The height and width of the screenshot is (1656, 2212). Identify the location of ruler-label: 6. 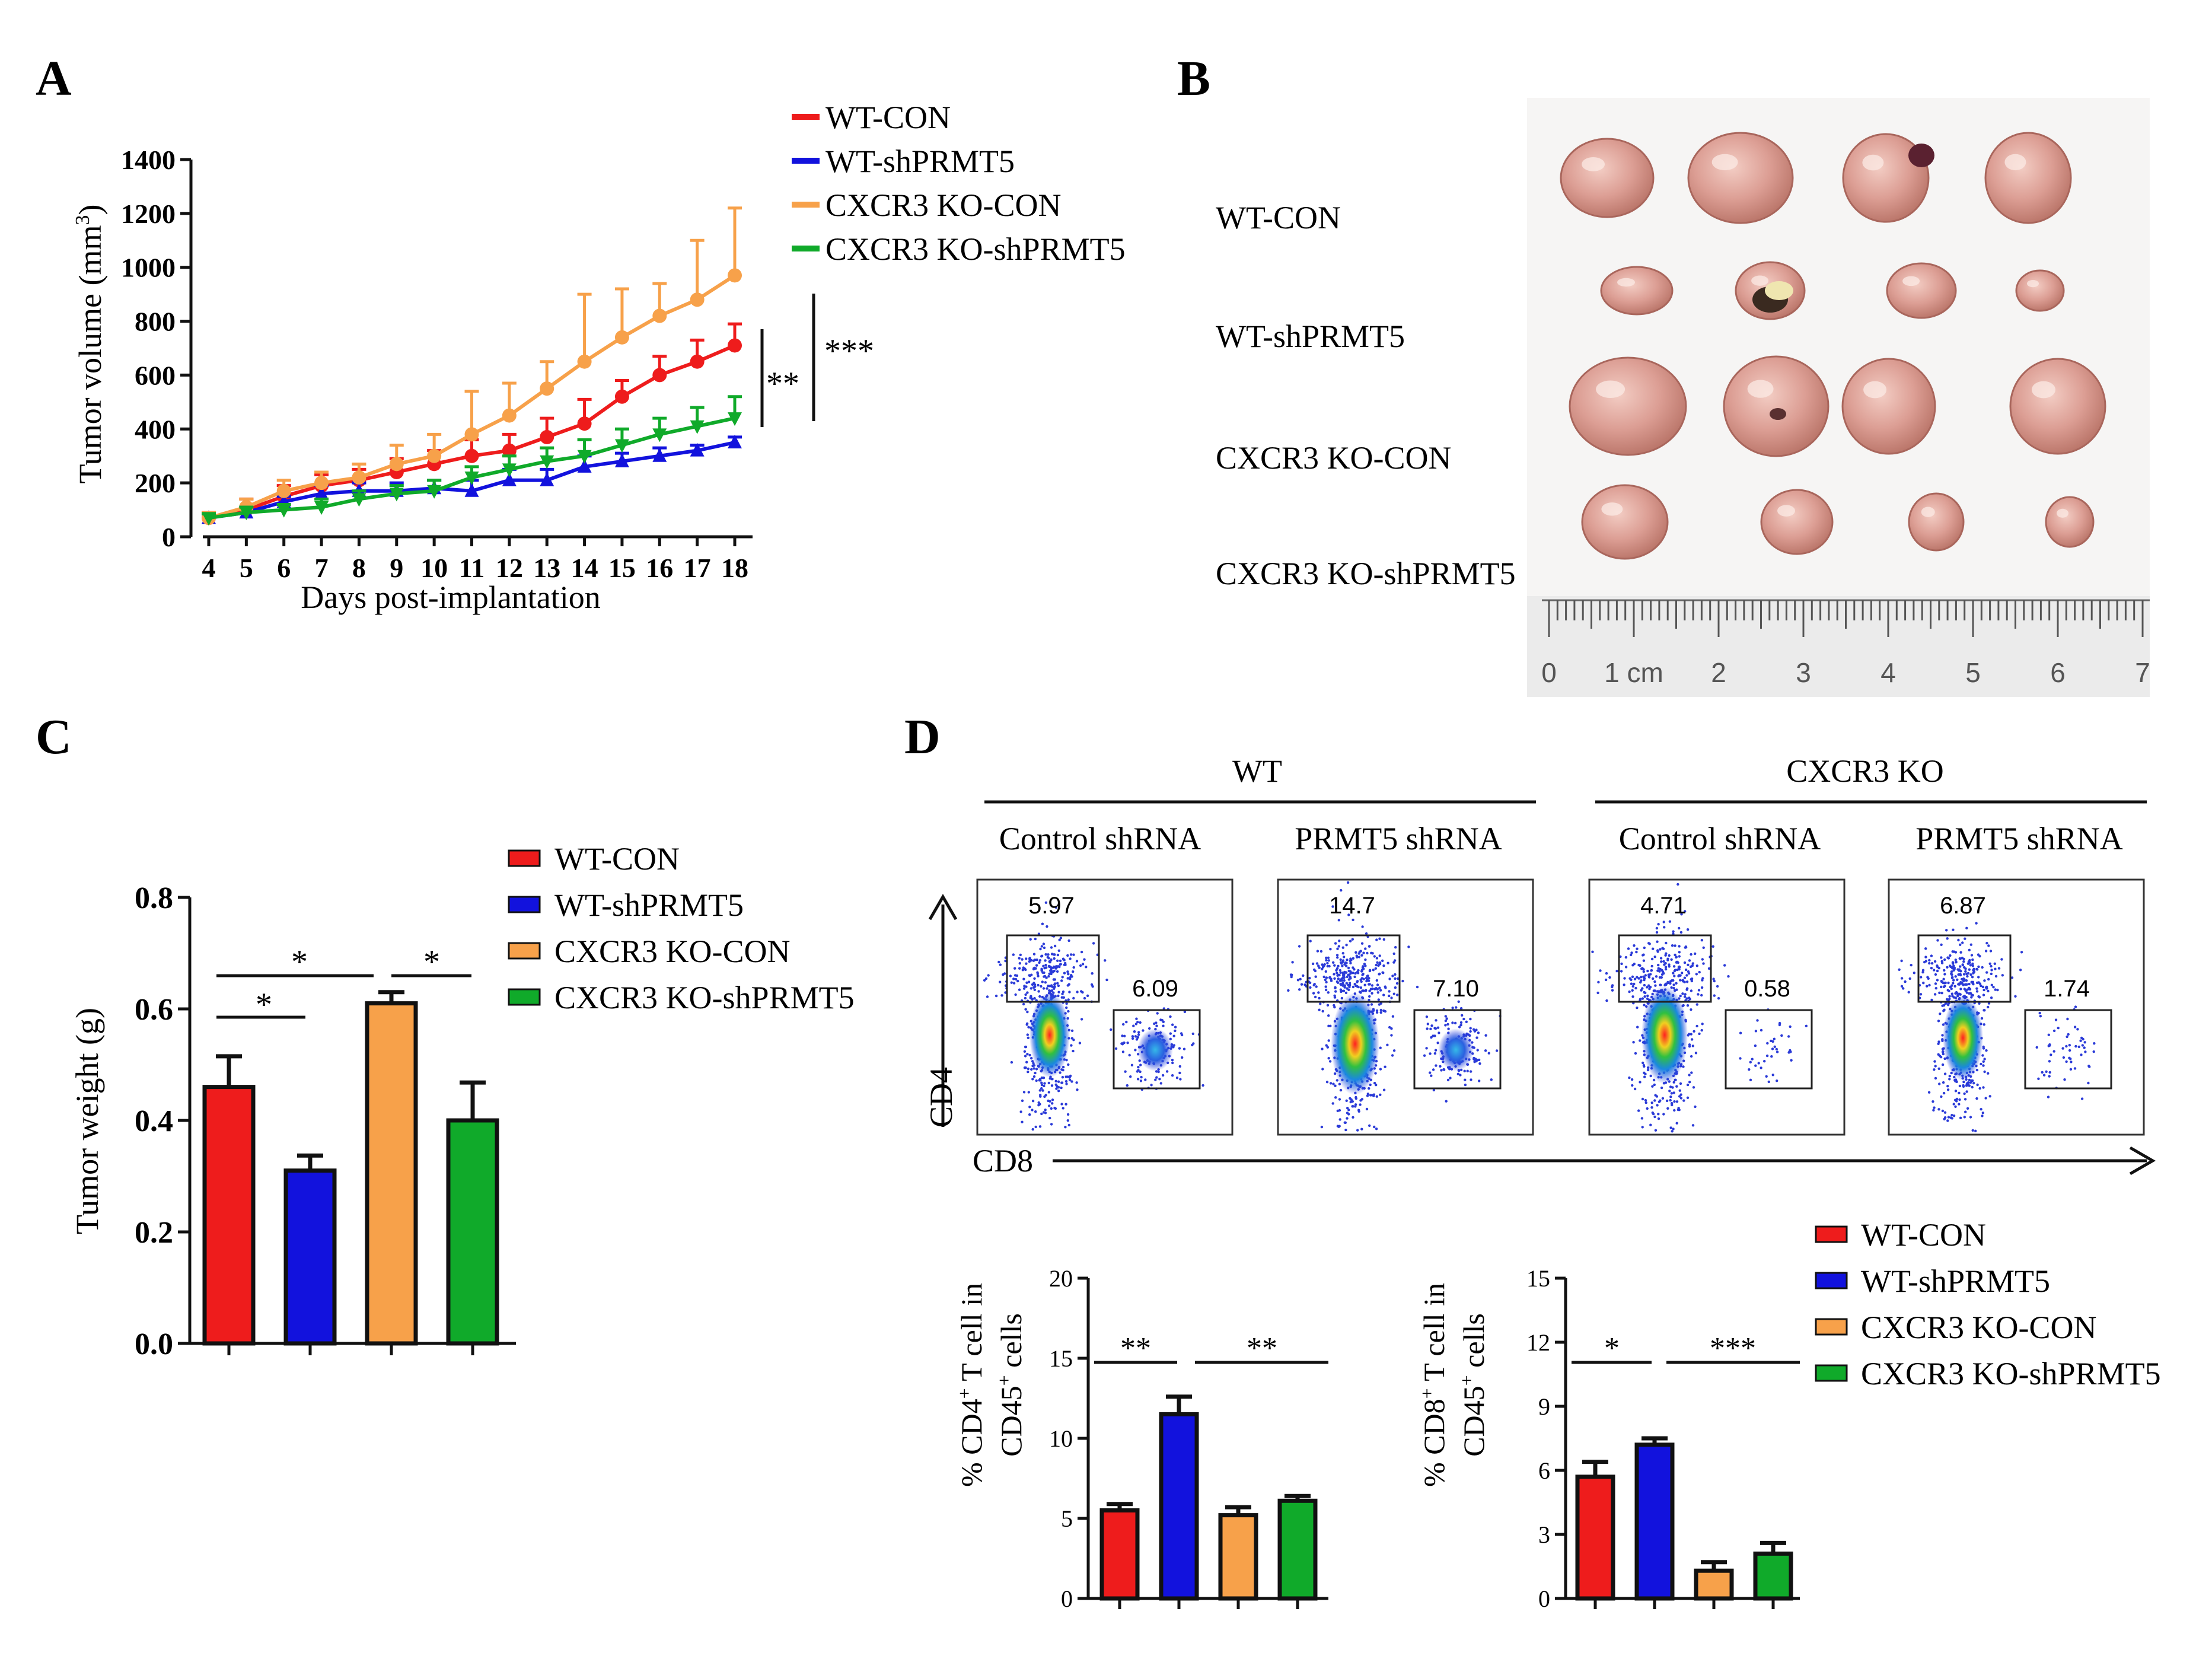
(2058, 672).